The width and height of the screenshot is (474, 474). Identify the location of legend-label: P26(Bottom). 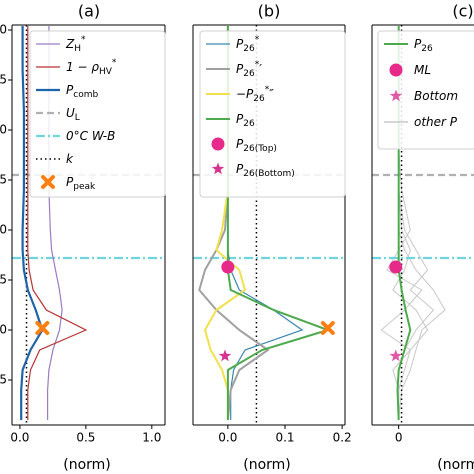
(265, 170).